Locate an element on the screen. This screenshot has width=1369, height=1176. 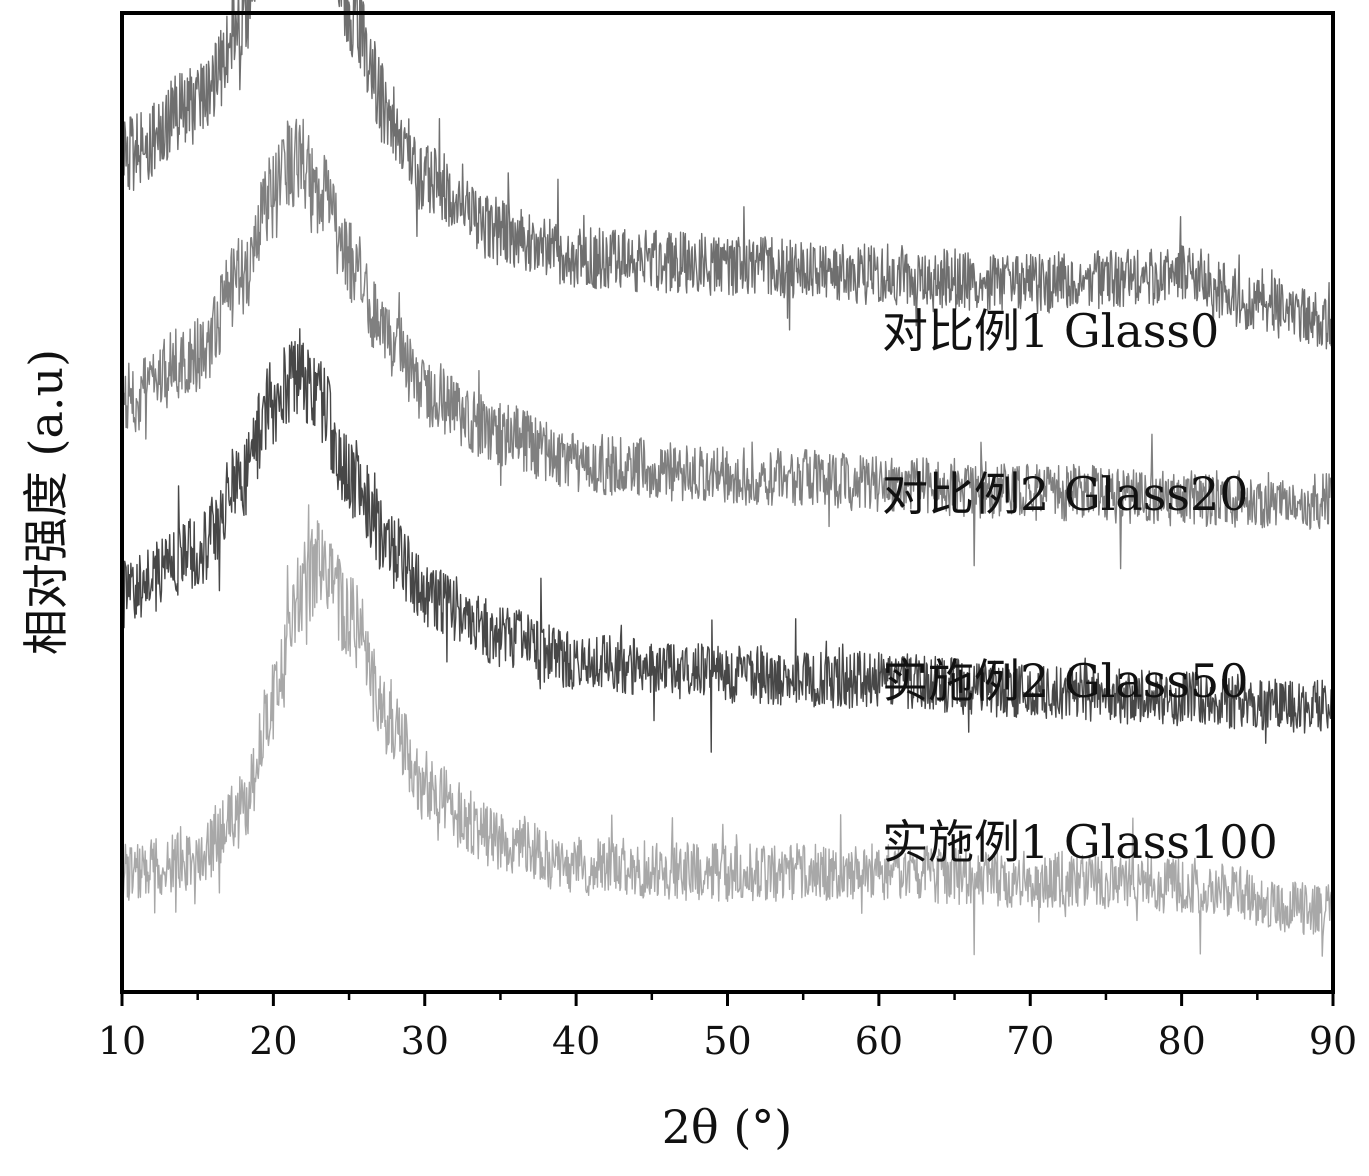
x-tick-label: 90 is located at coordinates (1333, 1041).